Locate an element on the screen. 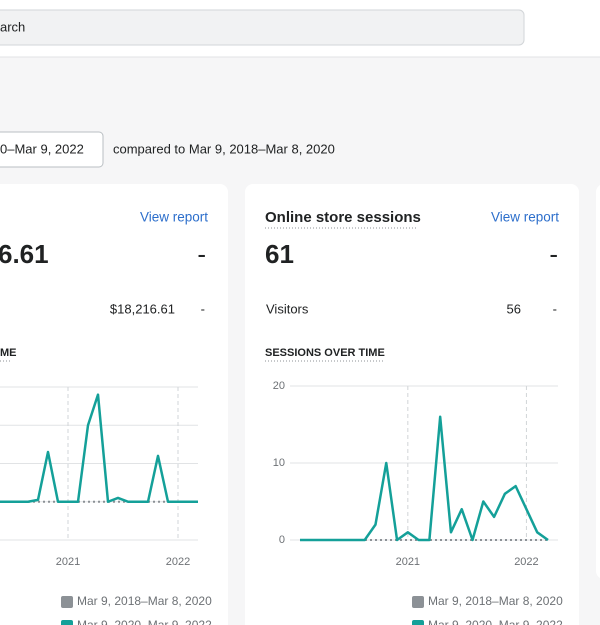  y-tick-label: 20 is located at coordinates (279, 386).